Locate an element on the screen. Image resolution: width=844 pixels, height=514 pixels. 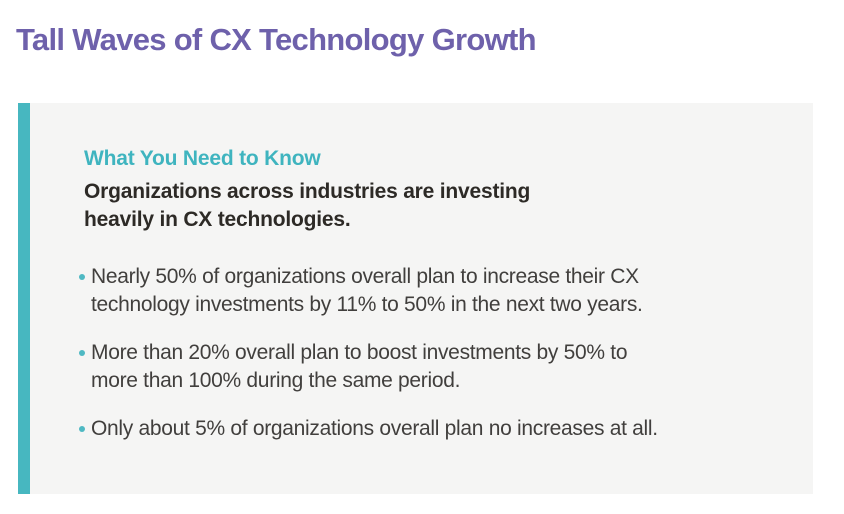
card-heading: What You Need to Know is located at coordinates (202, 158).